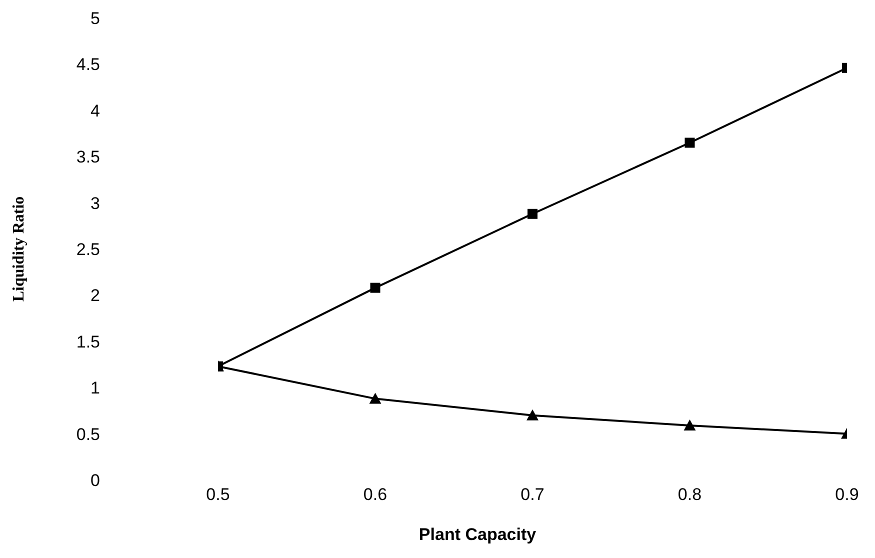 The height and width of the screenshot is (558, 875). What do you see at coordinates (95, 480) in the screenshot?
I see `y-tick-label: 0` at bounding box center [95, 480].